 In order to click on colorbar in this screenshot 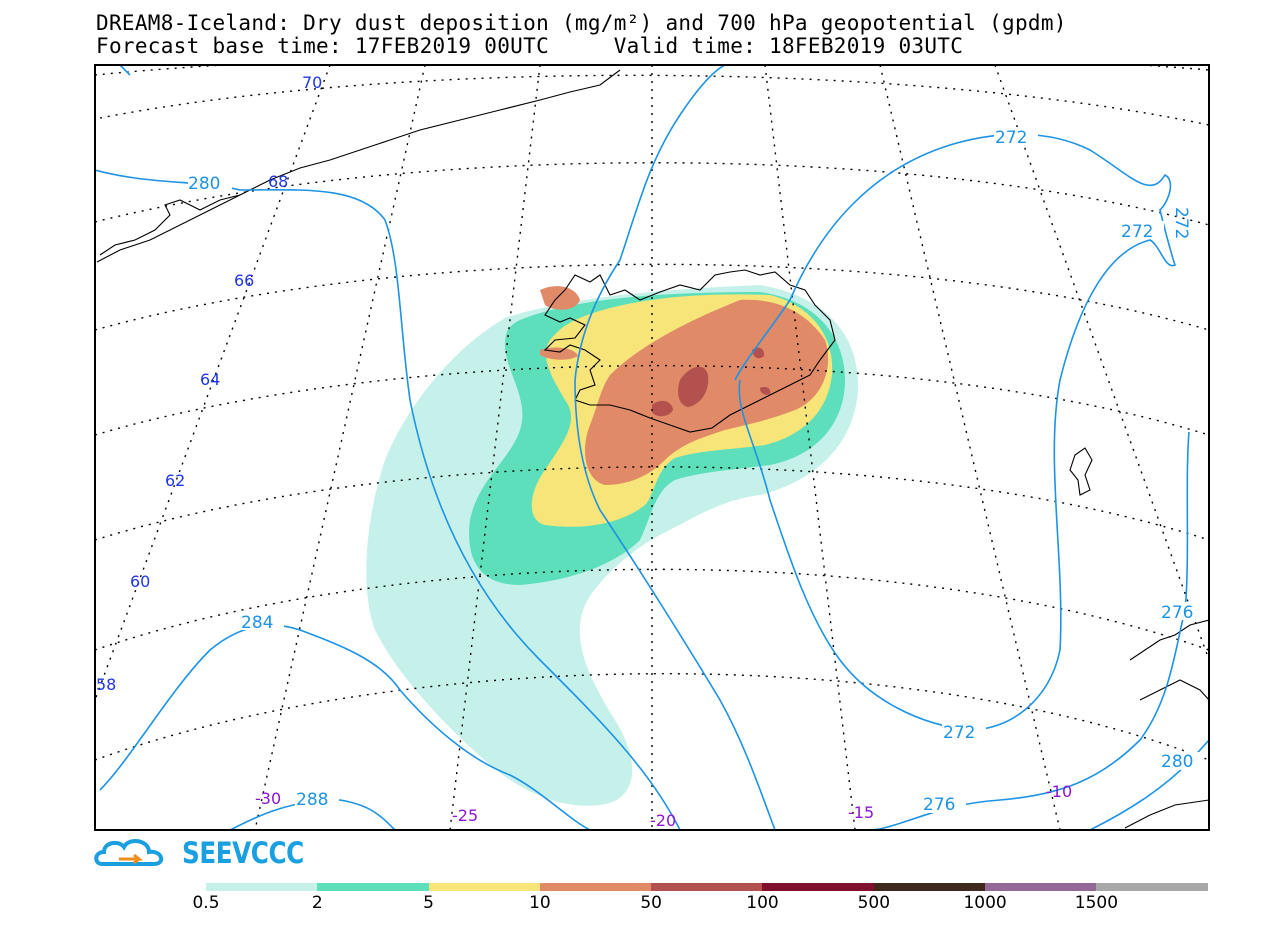, I will do `click(707, 887)`.